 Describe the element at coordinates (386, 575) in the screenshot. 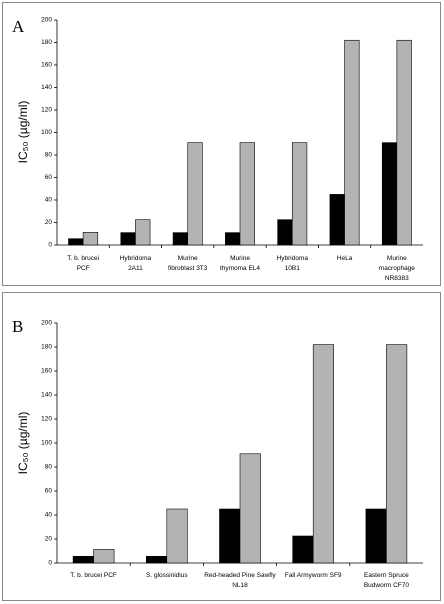

I see `x-tick-label-line: Eastern Spruce` at that location.